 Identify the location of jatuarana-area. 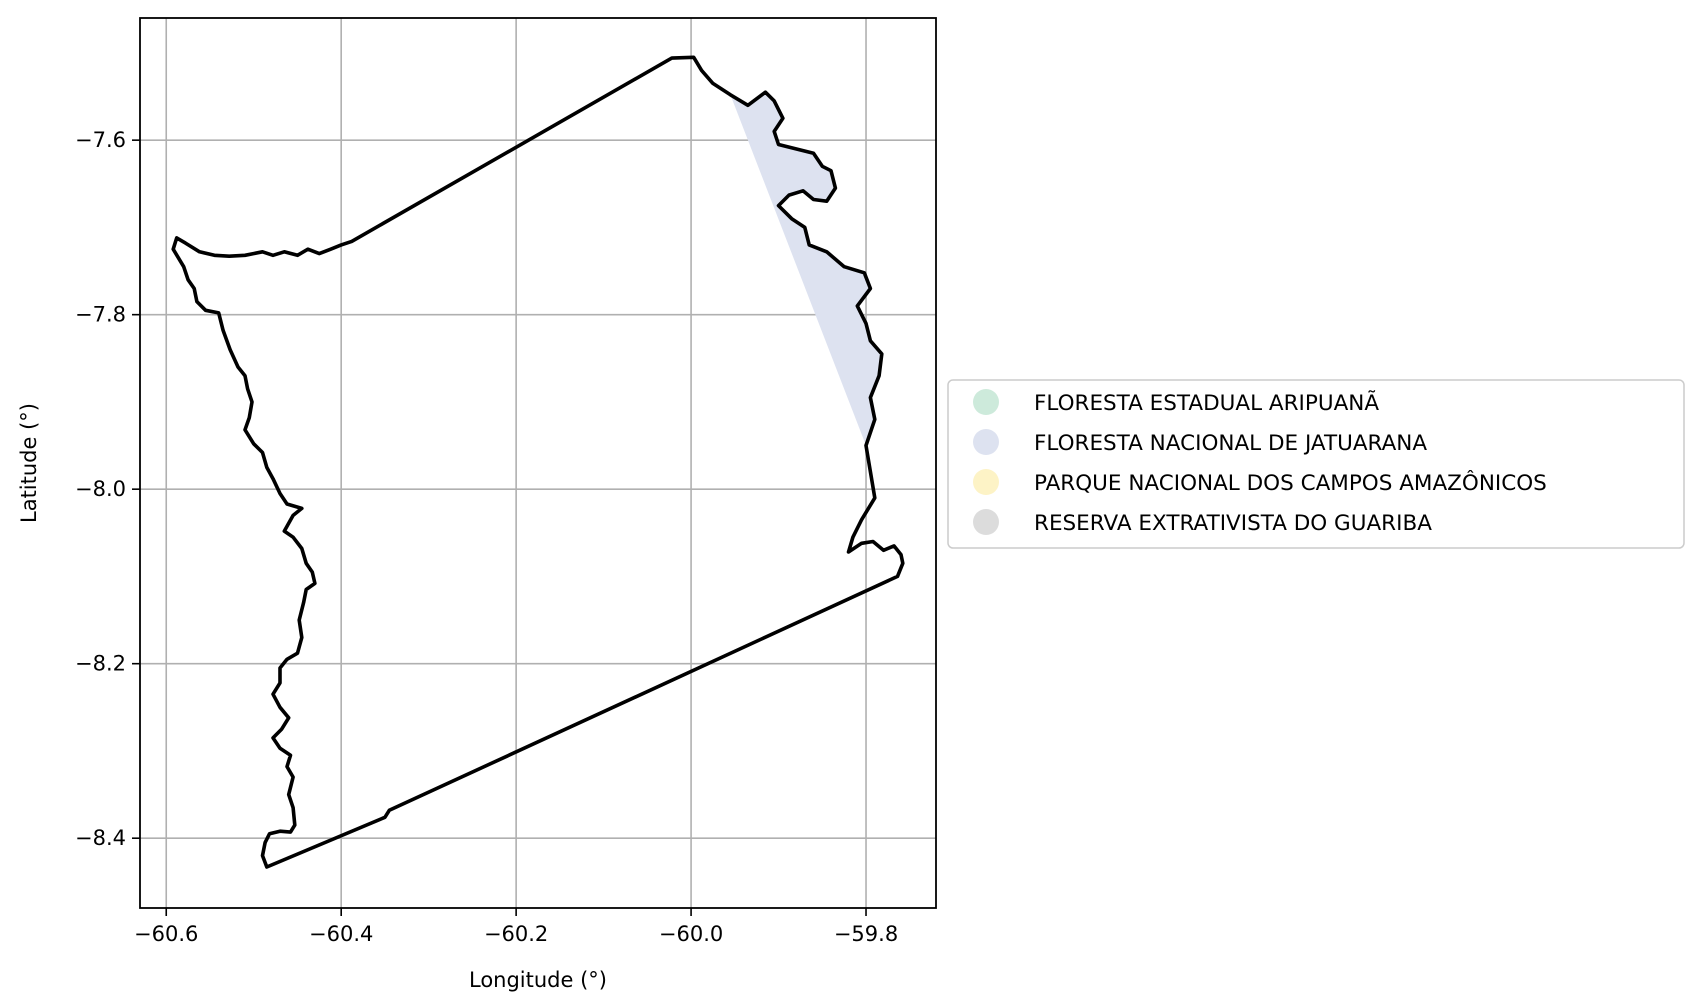
(806, 269).